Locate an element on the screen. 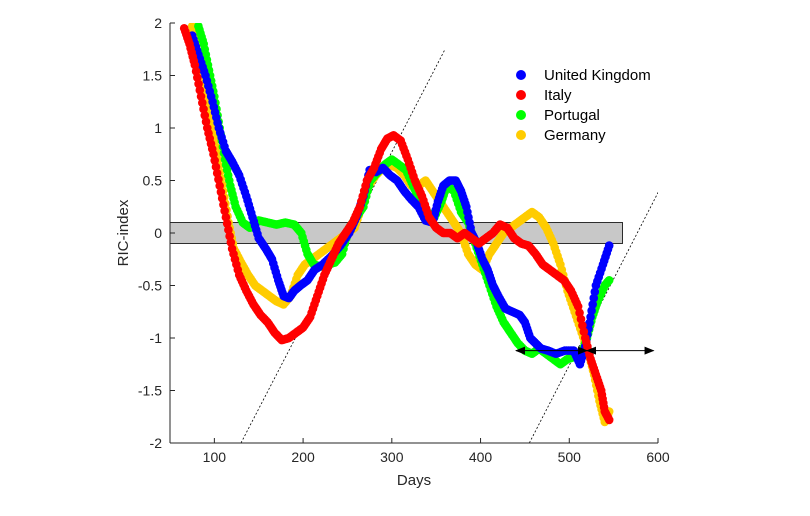 This screenshot has width=810, height=516. y-tick-label: 1 is located at coordinates (158, 128).